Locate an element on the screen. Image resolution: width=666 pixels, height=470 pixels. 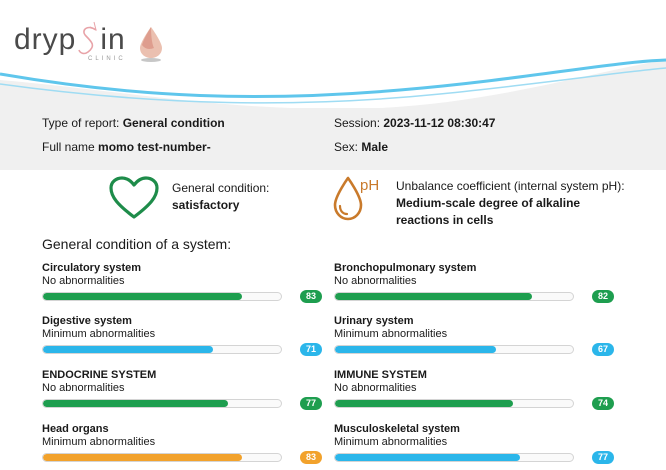
general-condition-value: satisfactory is located at coordinates (206, 205).